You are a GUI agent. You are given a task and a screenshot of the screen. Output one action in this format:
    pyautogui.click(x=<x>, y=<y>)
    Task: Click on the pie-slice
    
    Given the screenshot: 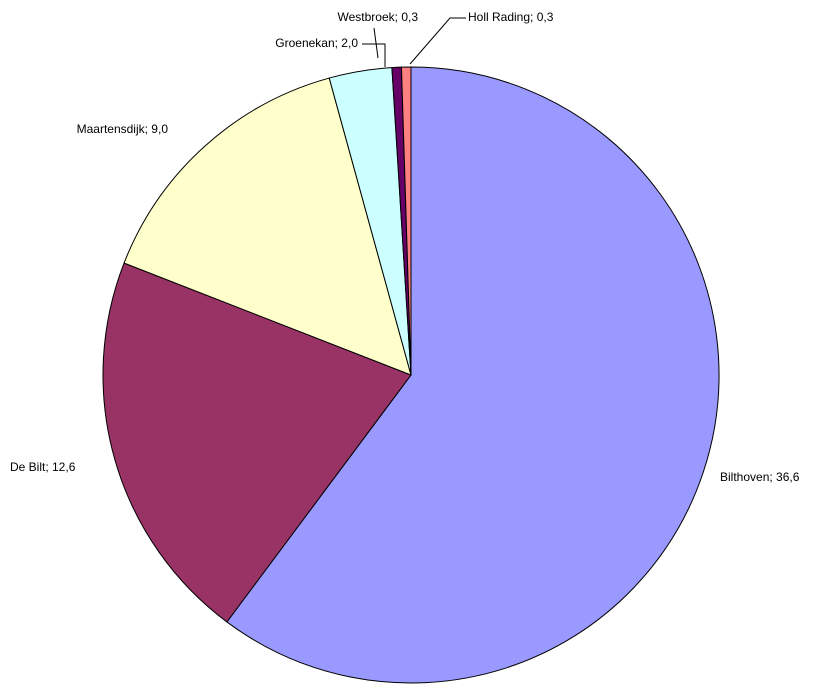 What is the action you would take?
    pyautogui.click(x=406, y=221)
    